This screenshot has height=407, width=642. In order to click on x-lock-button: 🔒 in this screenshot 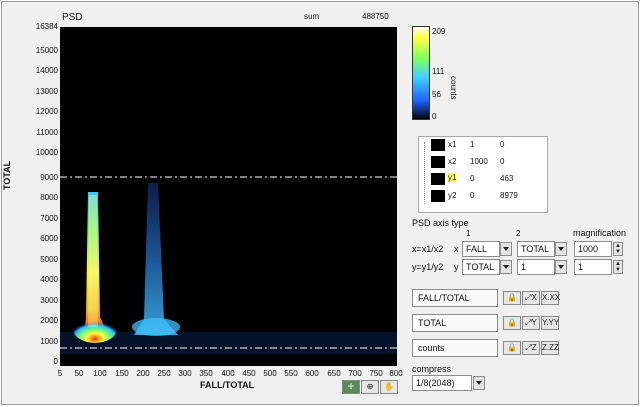, I will do `click(512, 298)`.